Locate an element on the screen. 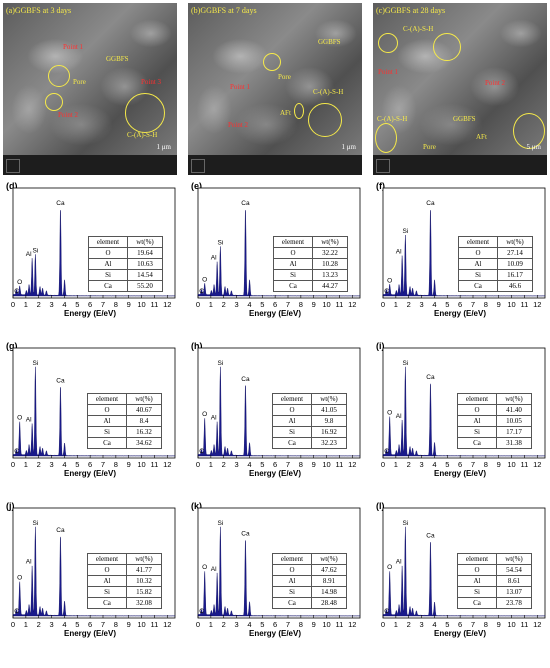 Image resolution: width=550 pixels, height=668 pixels. wt-cell: 8.61 is located at coordinates (514, 581).